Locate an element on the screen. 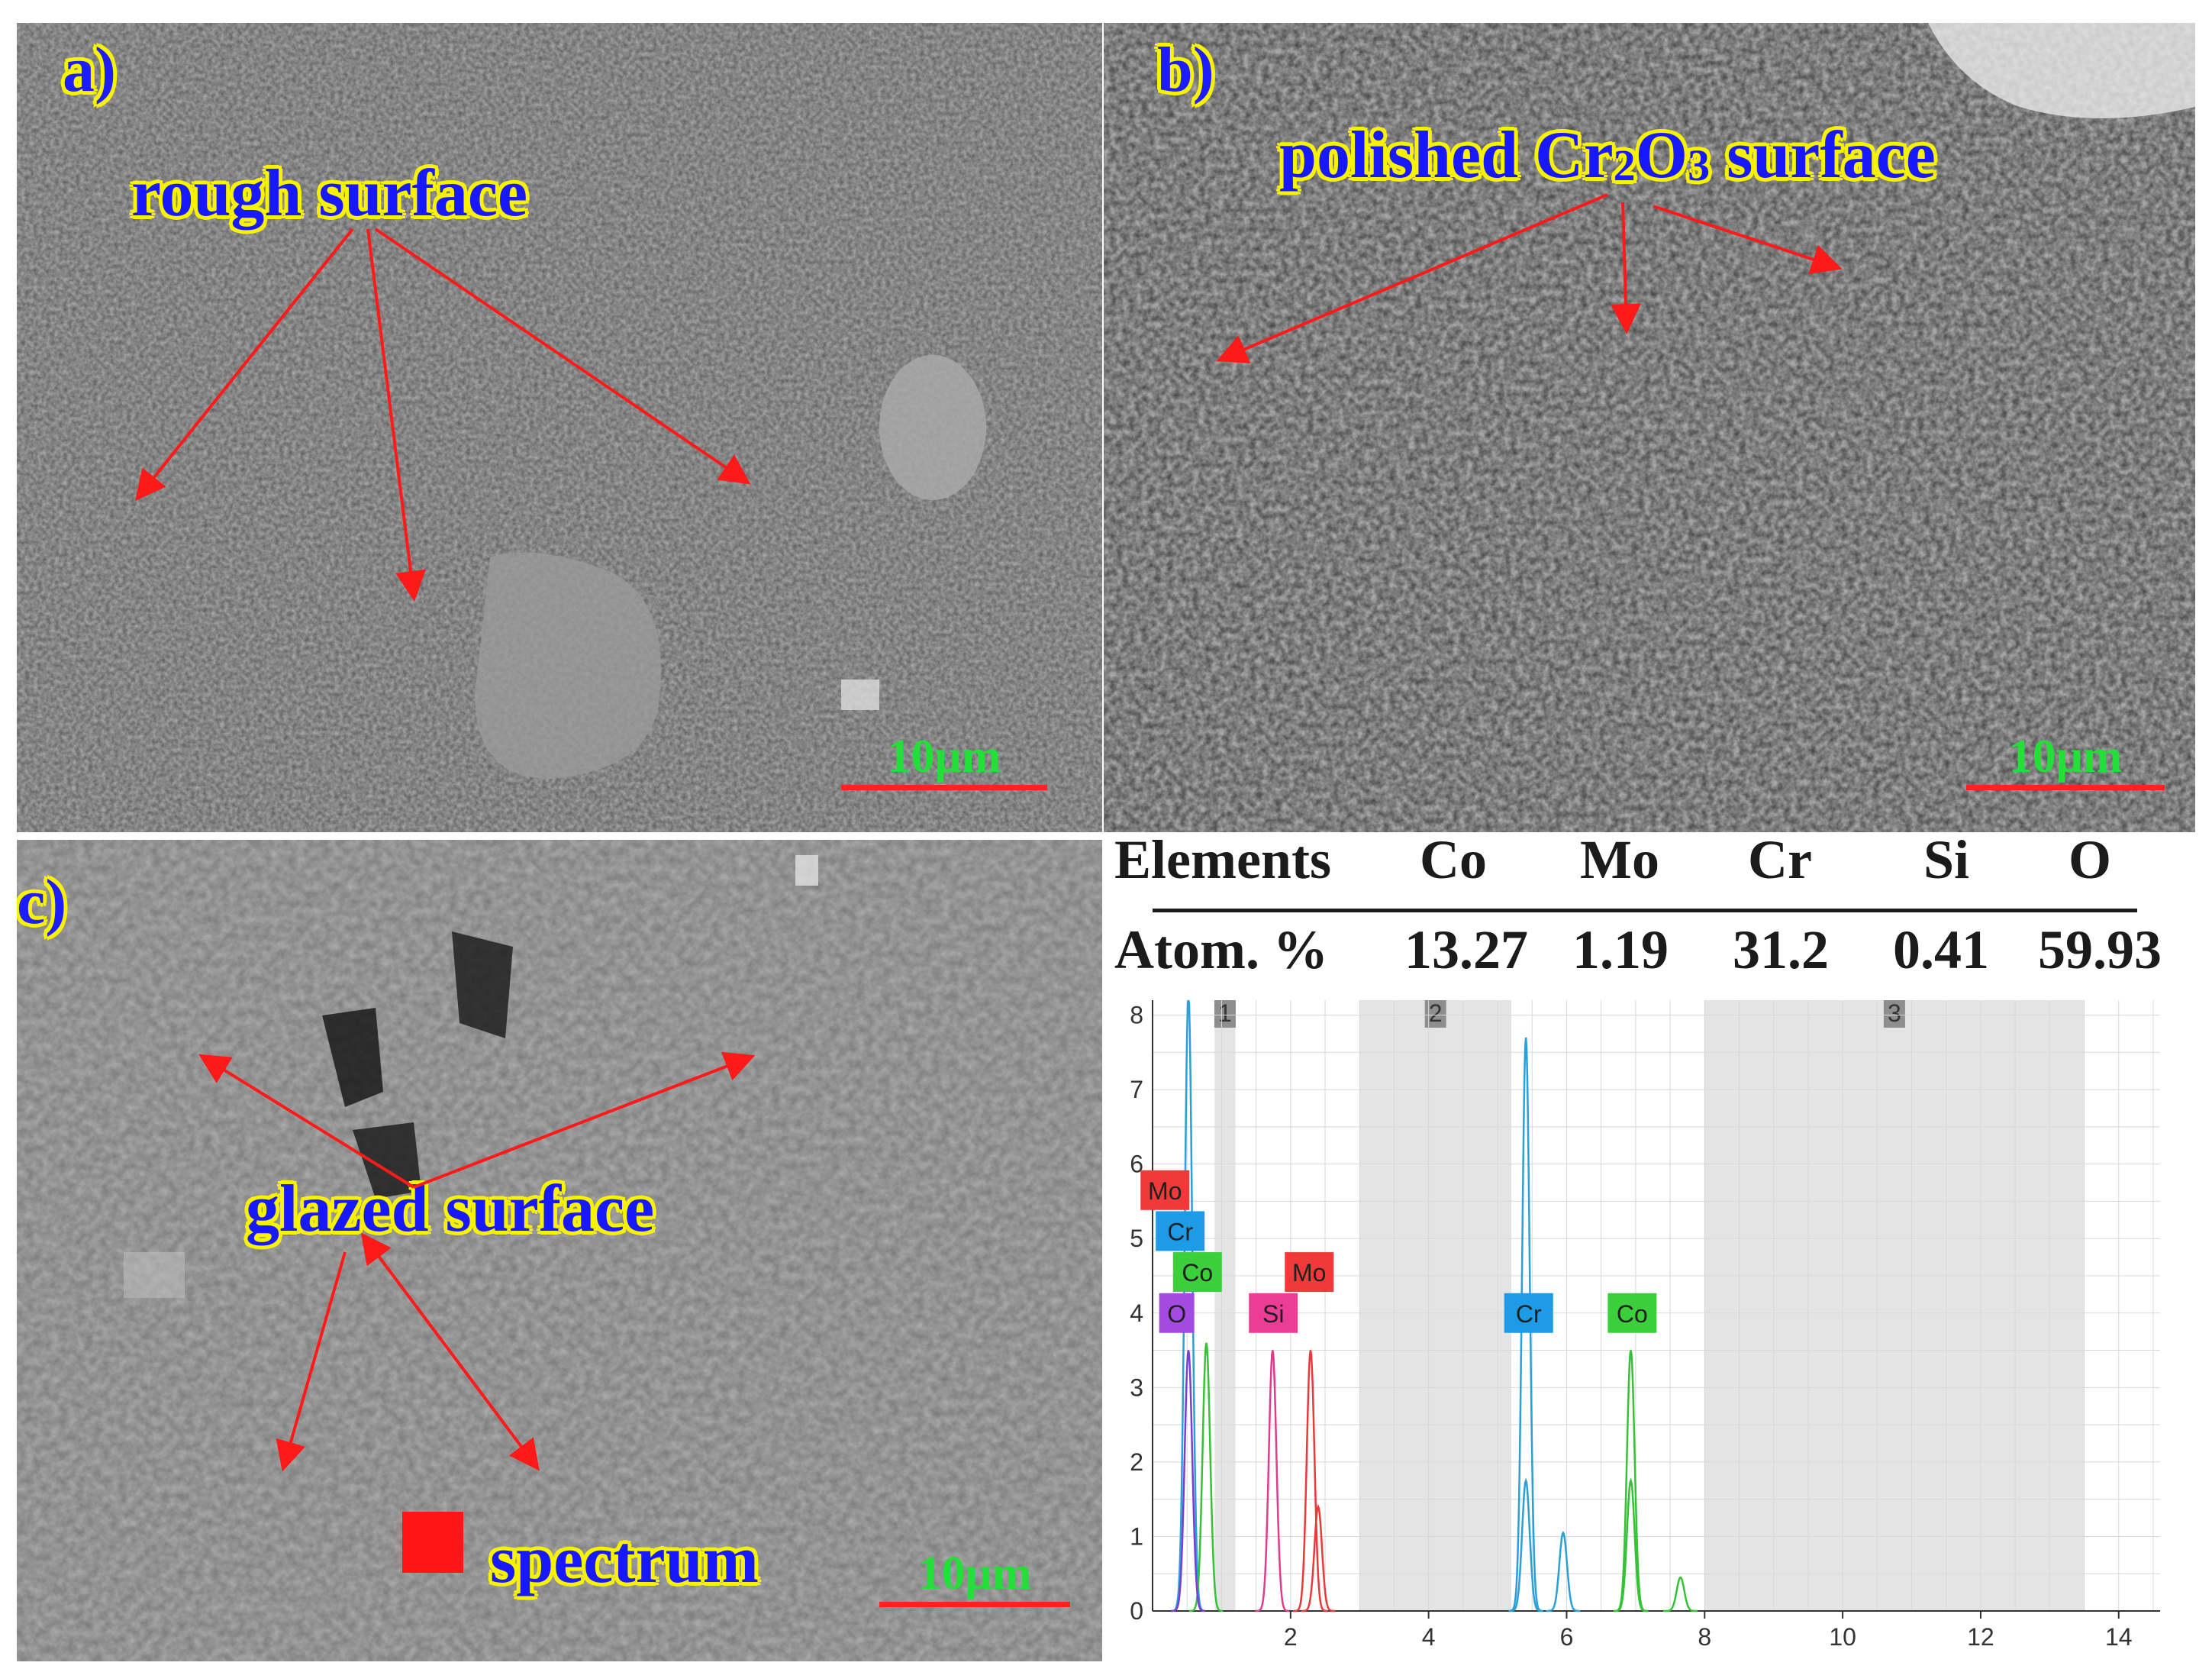 Image resolution: width=2212 pixels, height=1669 pixels. annotation-polished-surface: polished Cr2O3 surface is located at coordinates (1607, 155).